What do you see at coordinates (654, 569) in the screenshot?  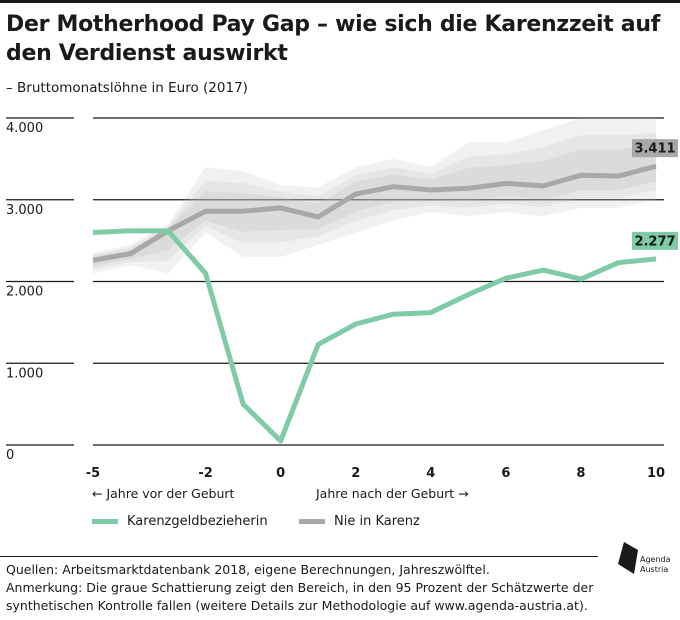 I see `logo-text-2: Austria` at bounding box center [654, 569].